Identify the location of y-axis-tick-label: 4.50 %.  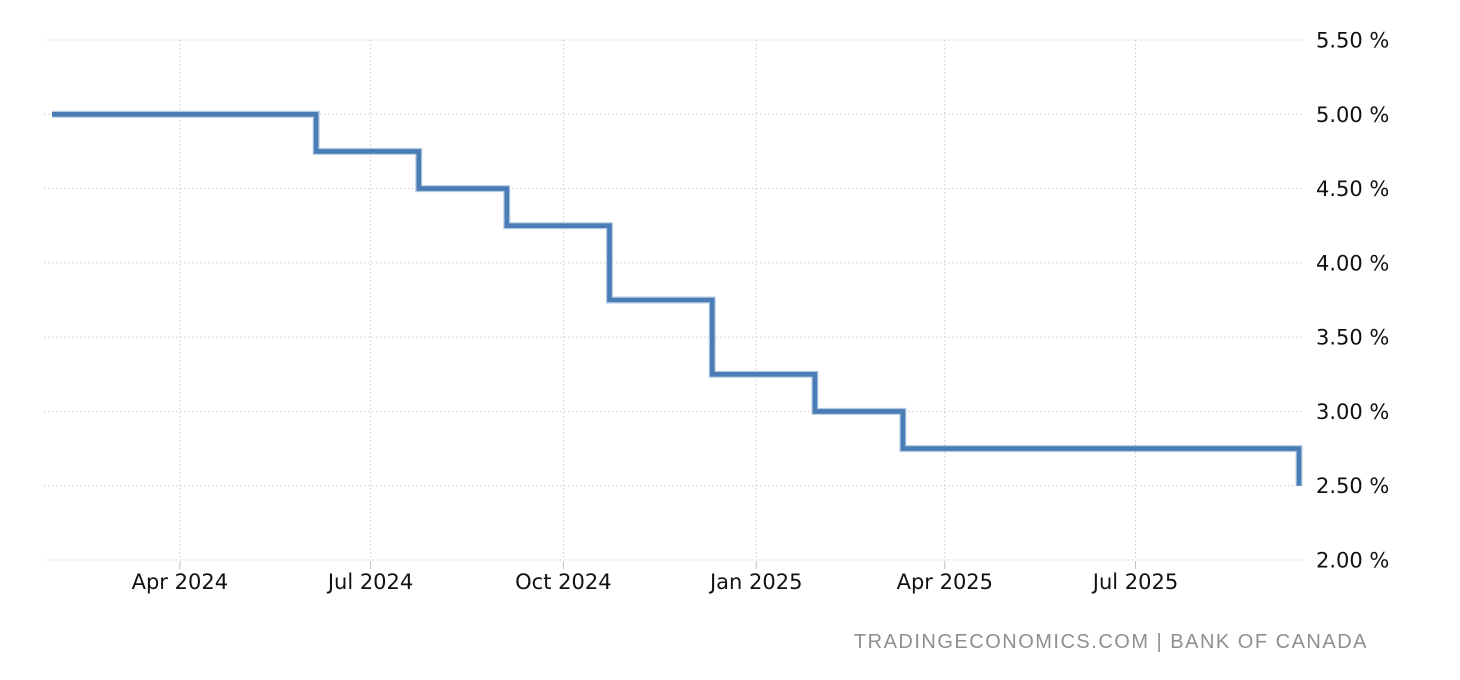
(1352, 189).